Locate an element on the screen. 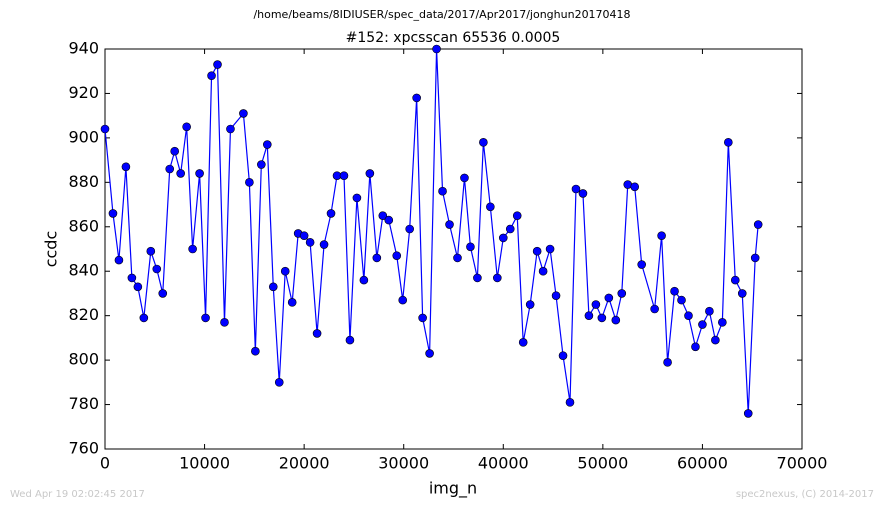 This screenshot has width=884, height=513. x-tick-label: 50000 is located at coordinates (602, 463).